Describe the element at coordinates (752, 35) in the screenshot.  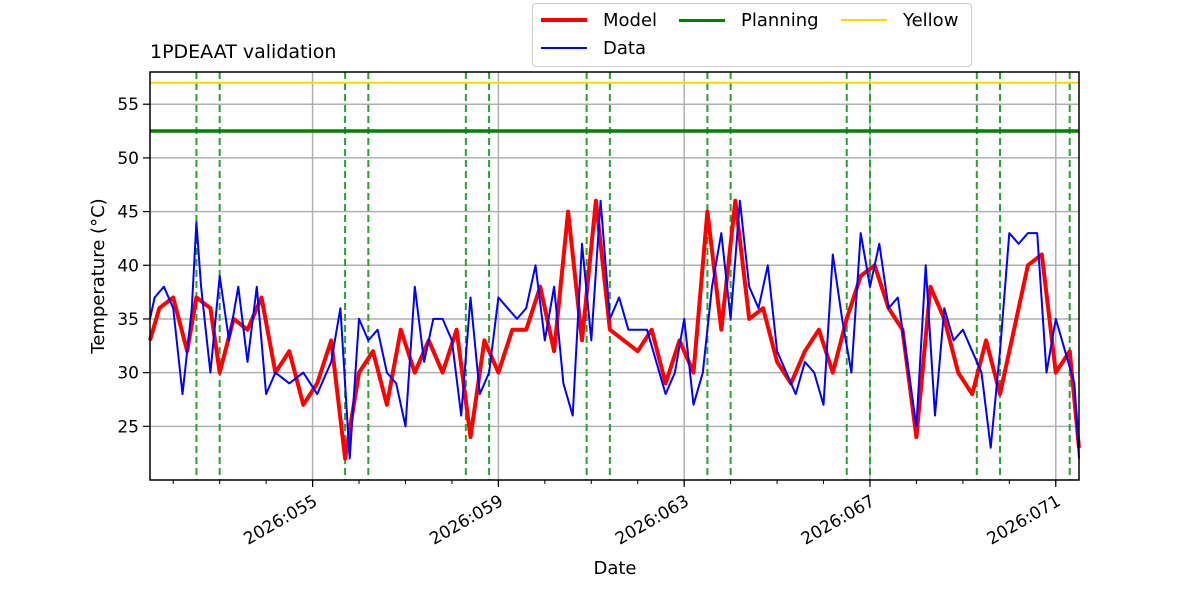
I see `legend: Model Data Planning Yellow` at that location.